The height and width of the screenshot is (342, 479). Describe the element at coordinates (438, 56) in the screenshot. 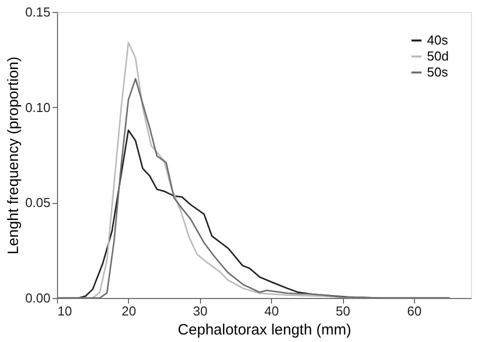

I see `legend-label: 50d` at that location.